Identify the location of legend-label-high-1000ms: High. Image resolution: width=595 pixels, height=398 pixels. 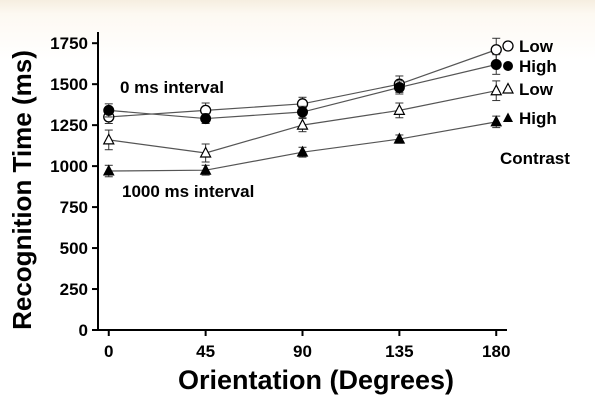
(538, 118).